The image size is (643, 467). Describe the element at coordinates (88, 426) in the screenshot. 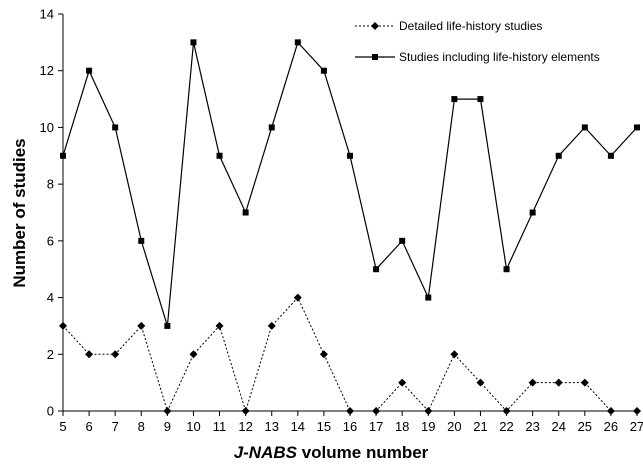

I see `x-tick-label: 6` at that location.